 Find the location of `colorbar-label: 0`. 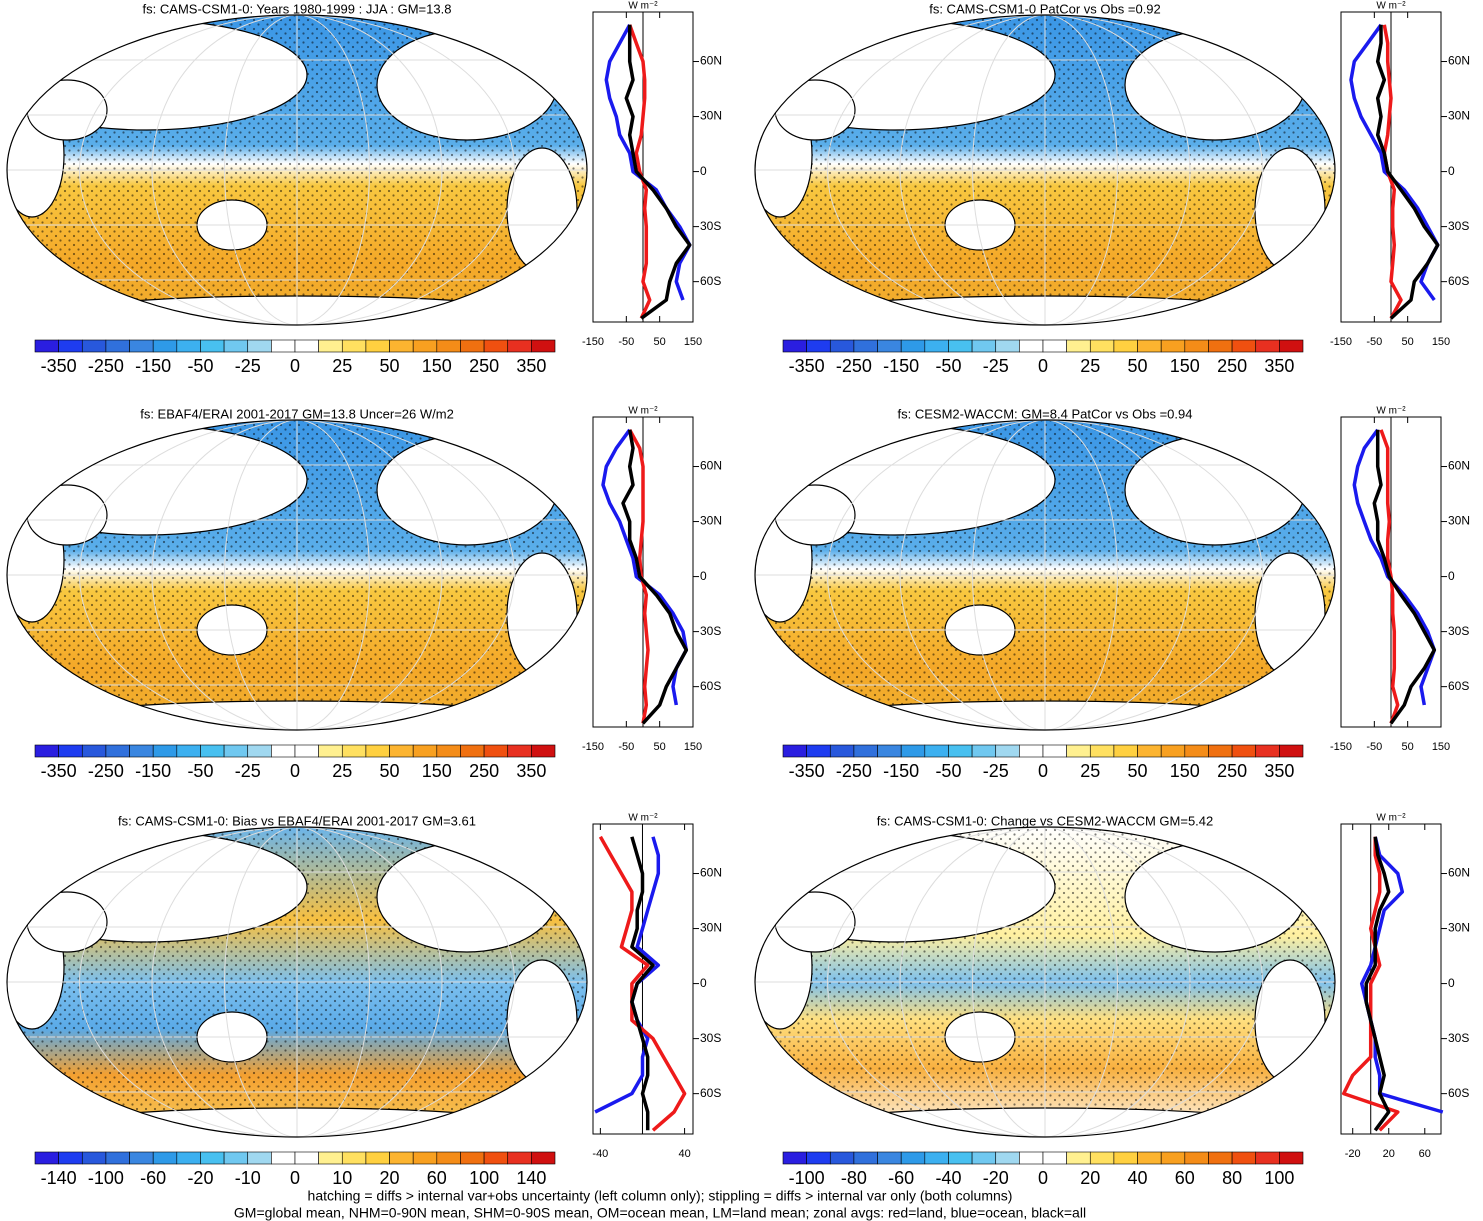

colorbar-label: 0 is located at coordinates (295, 1178).